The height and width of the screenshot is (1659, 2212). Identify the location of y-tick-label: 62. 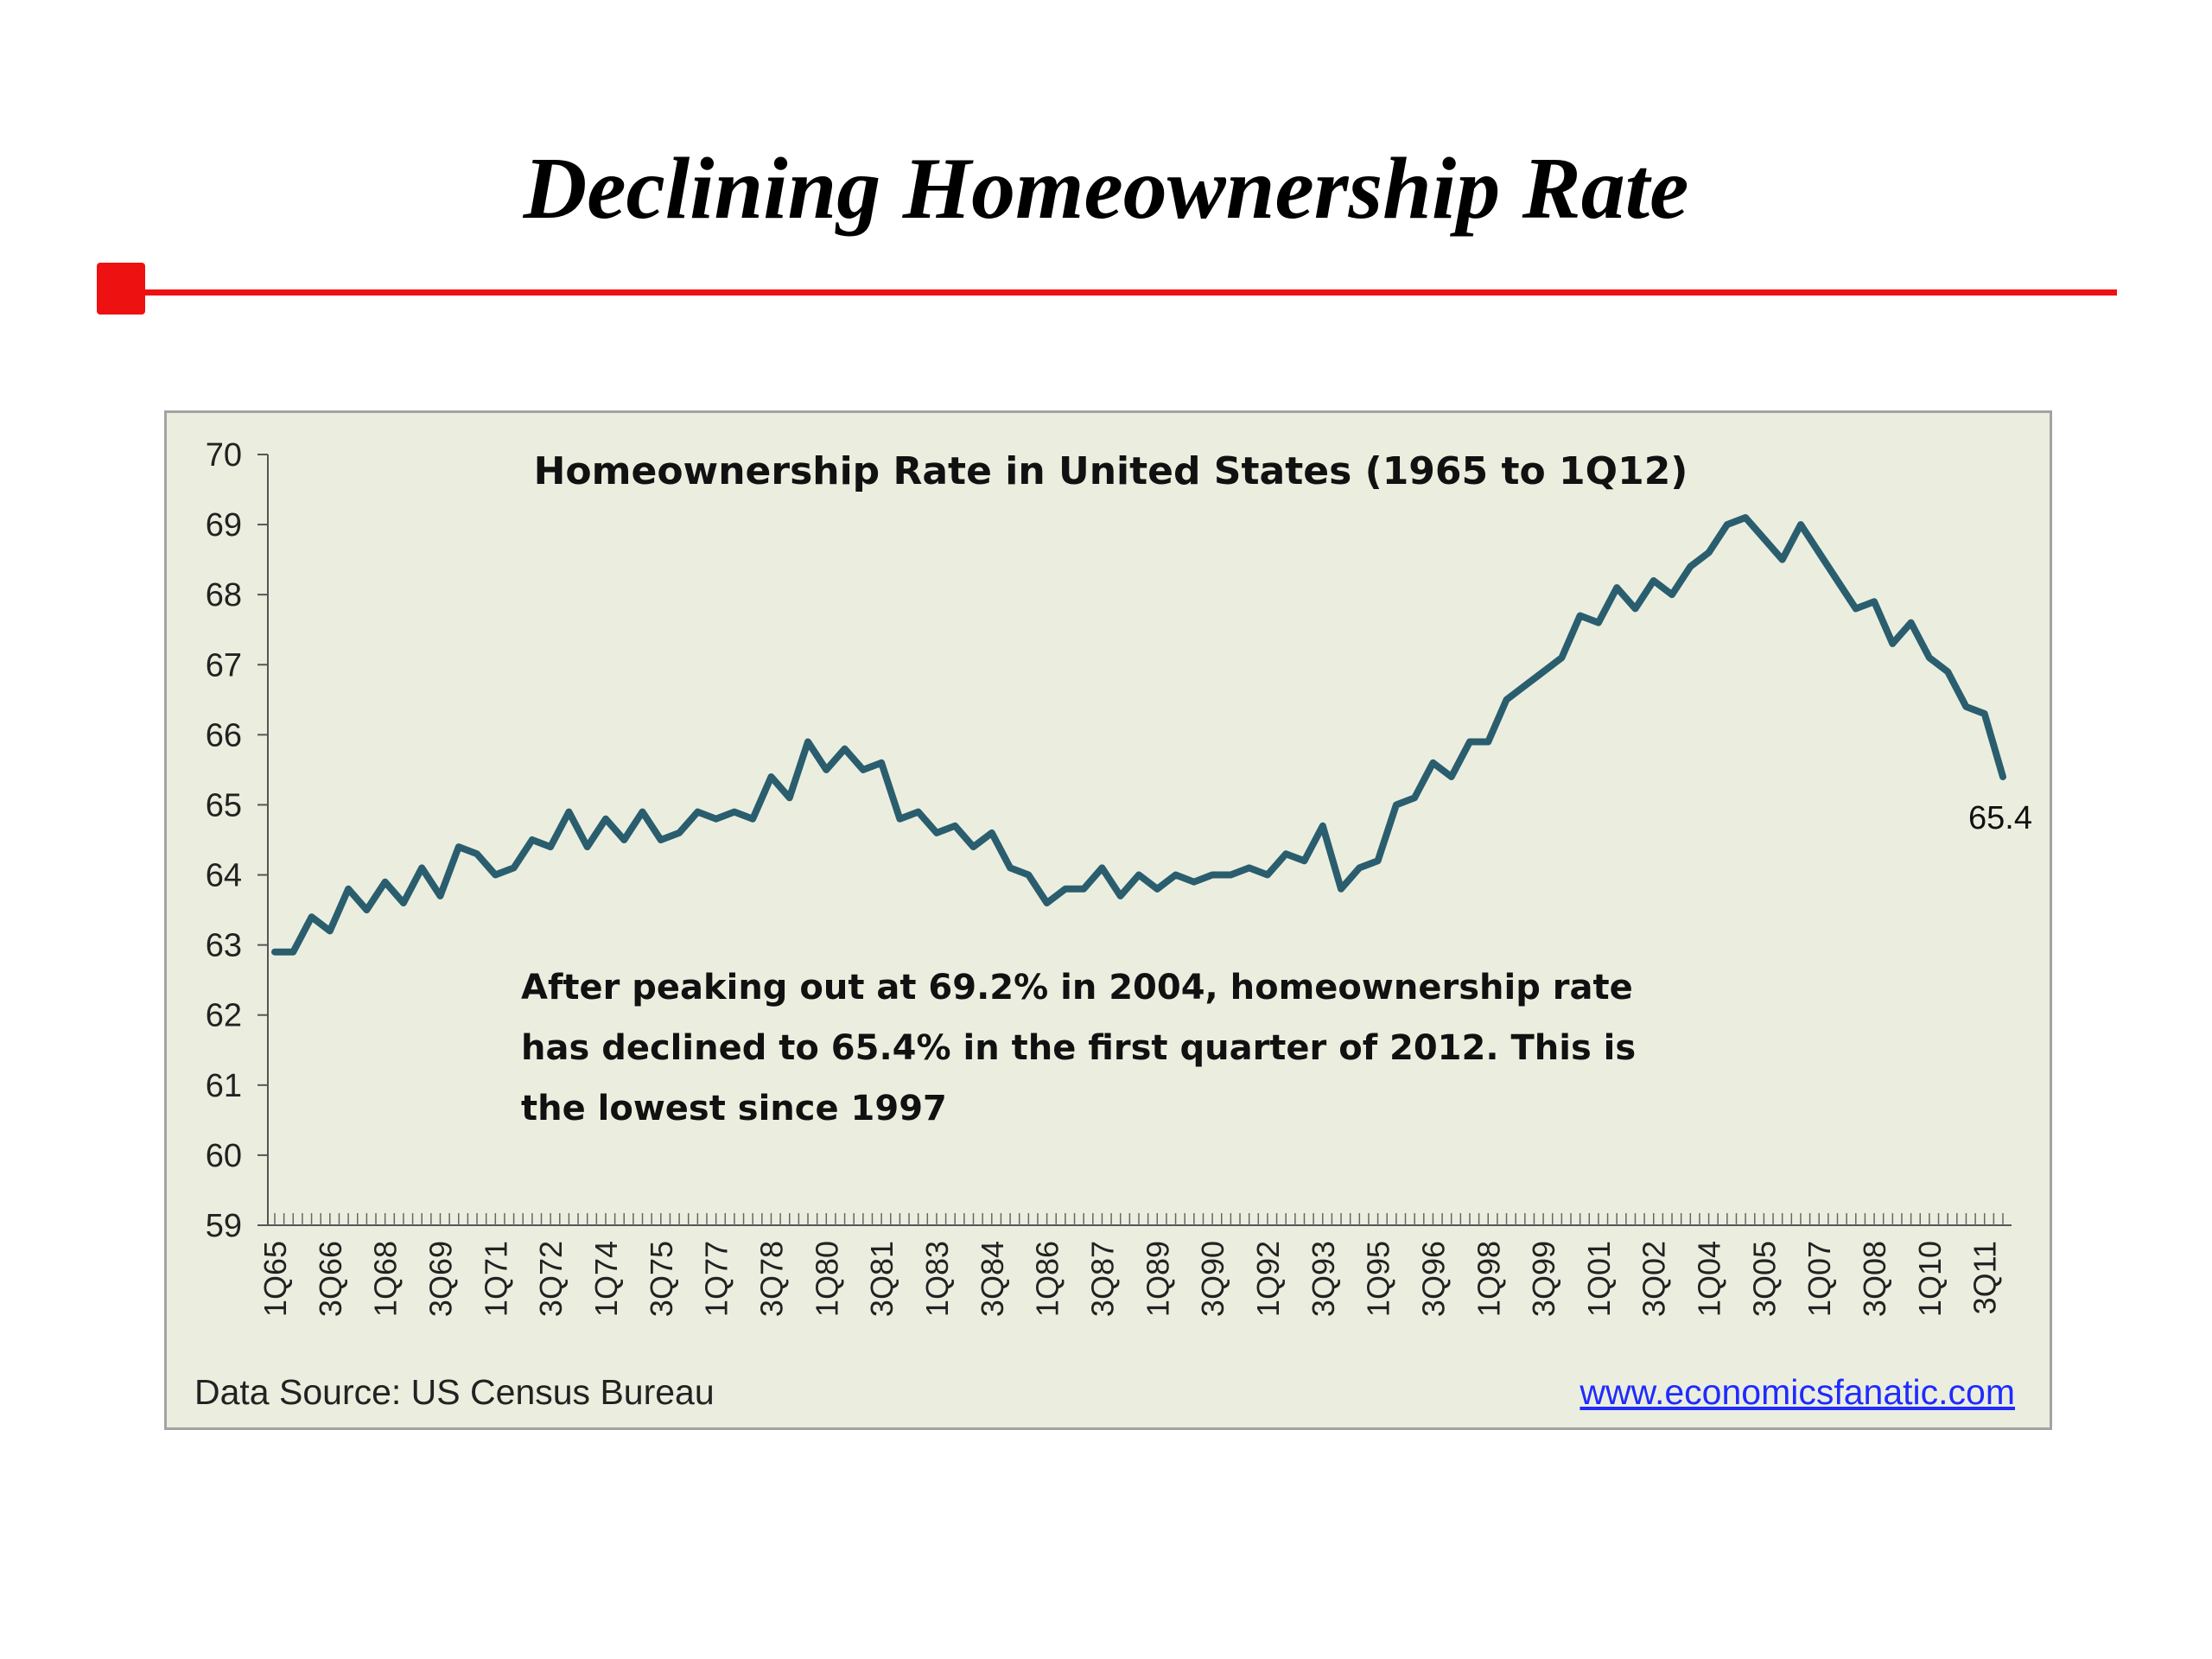
(224, 1016).